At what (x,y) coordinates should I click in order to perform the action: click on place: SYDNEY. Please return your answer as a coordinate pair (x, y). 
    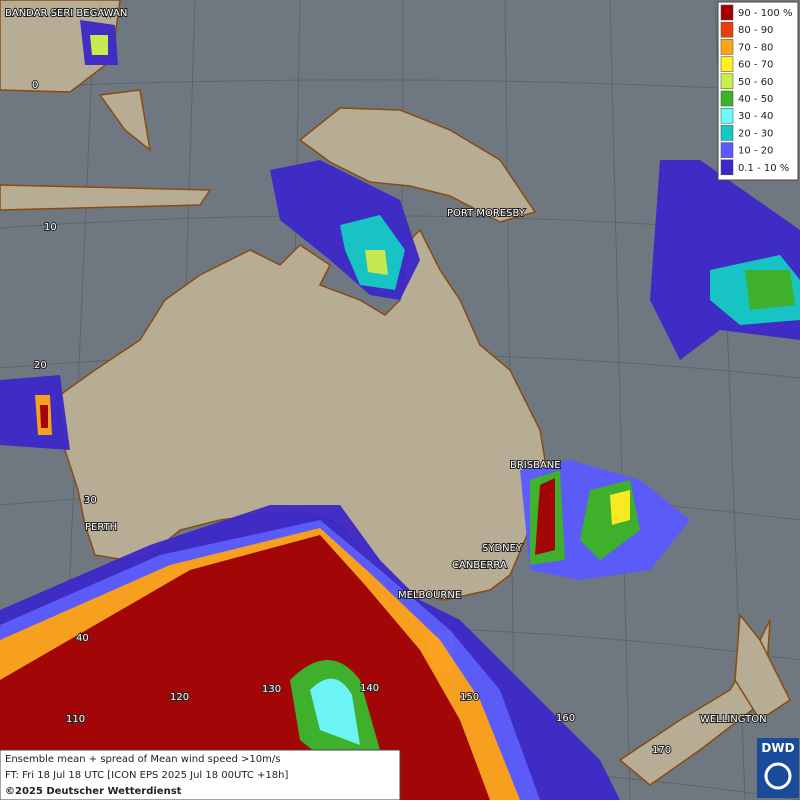
    Looking at the image, I should click on (502, 548).